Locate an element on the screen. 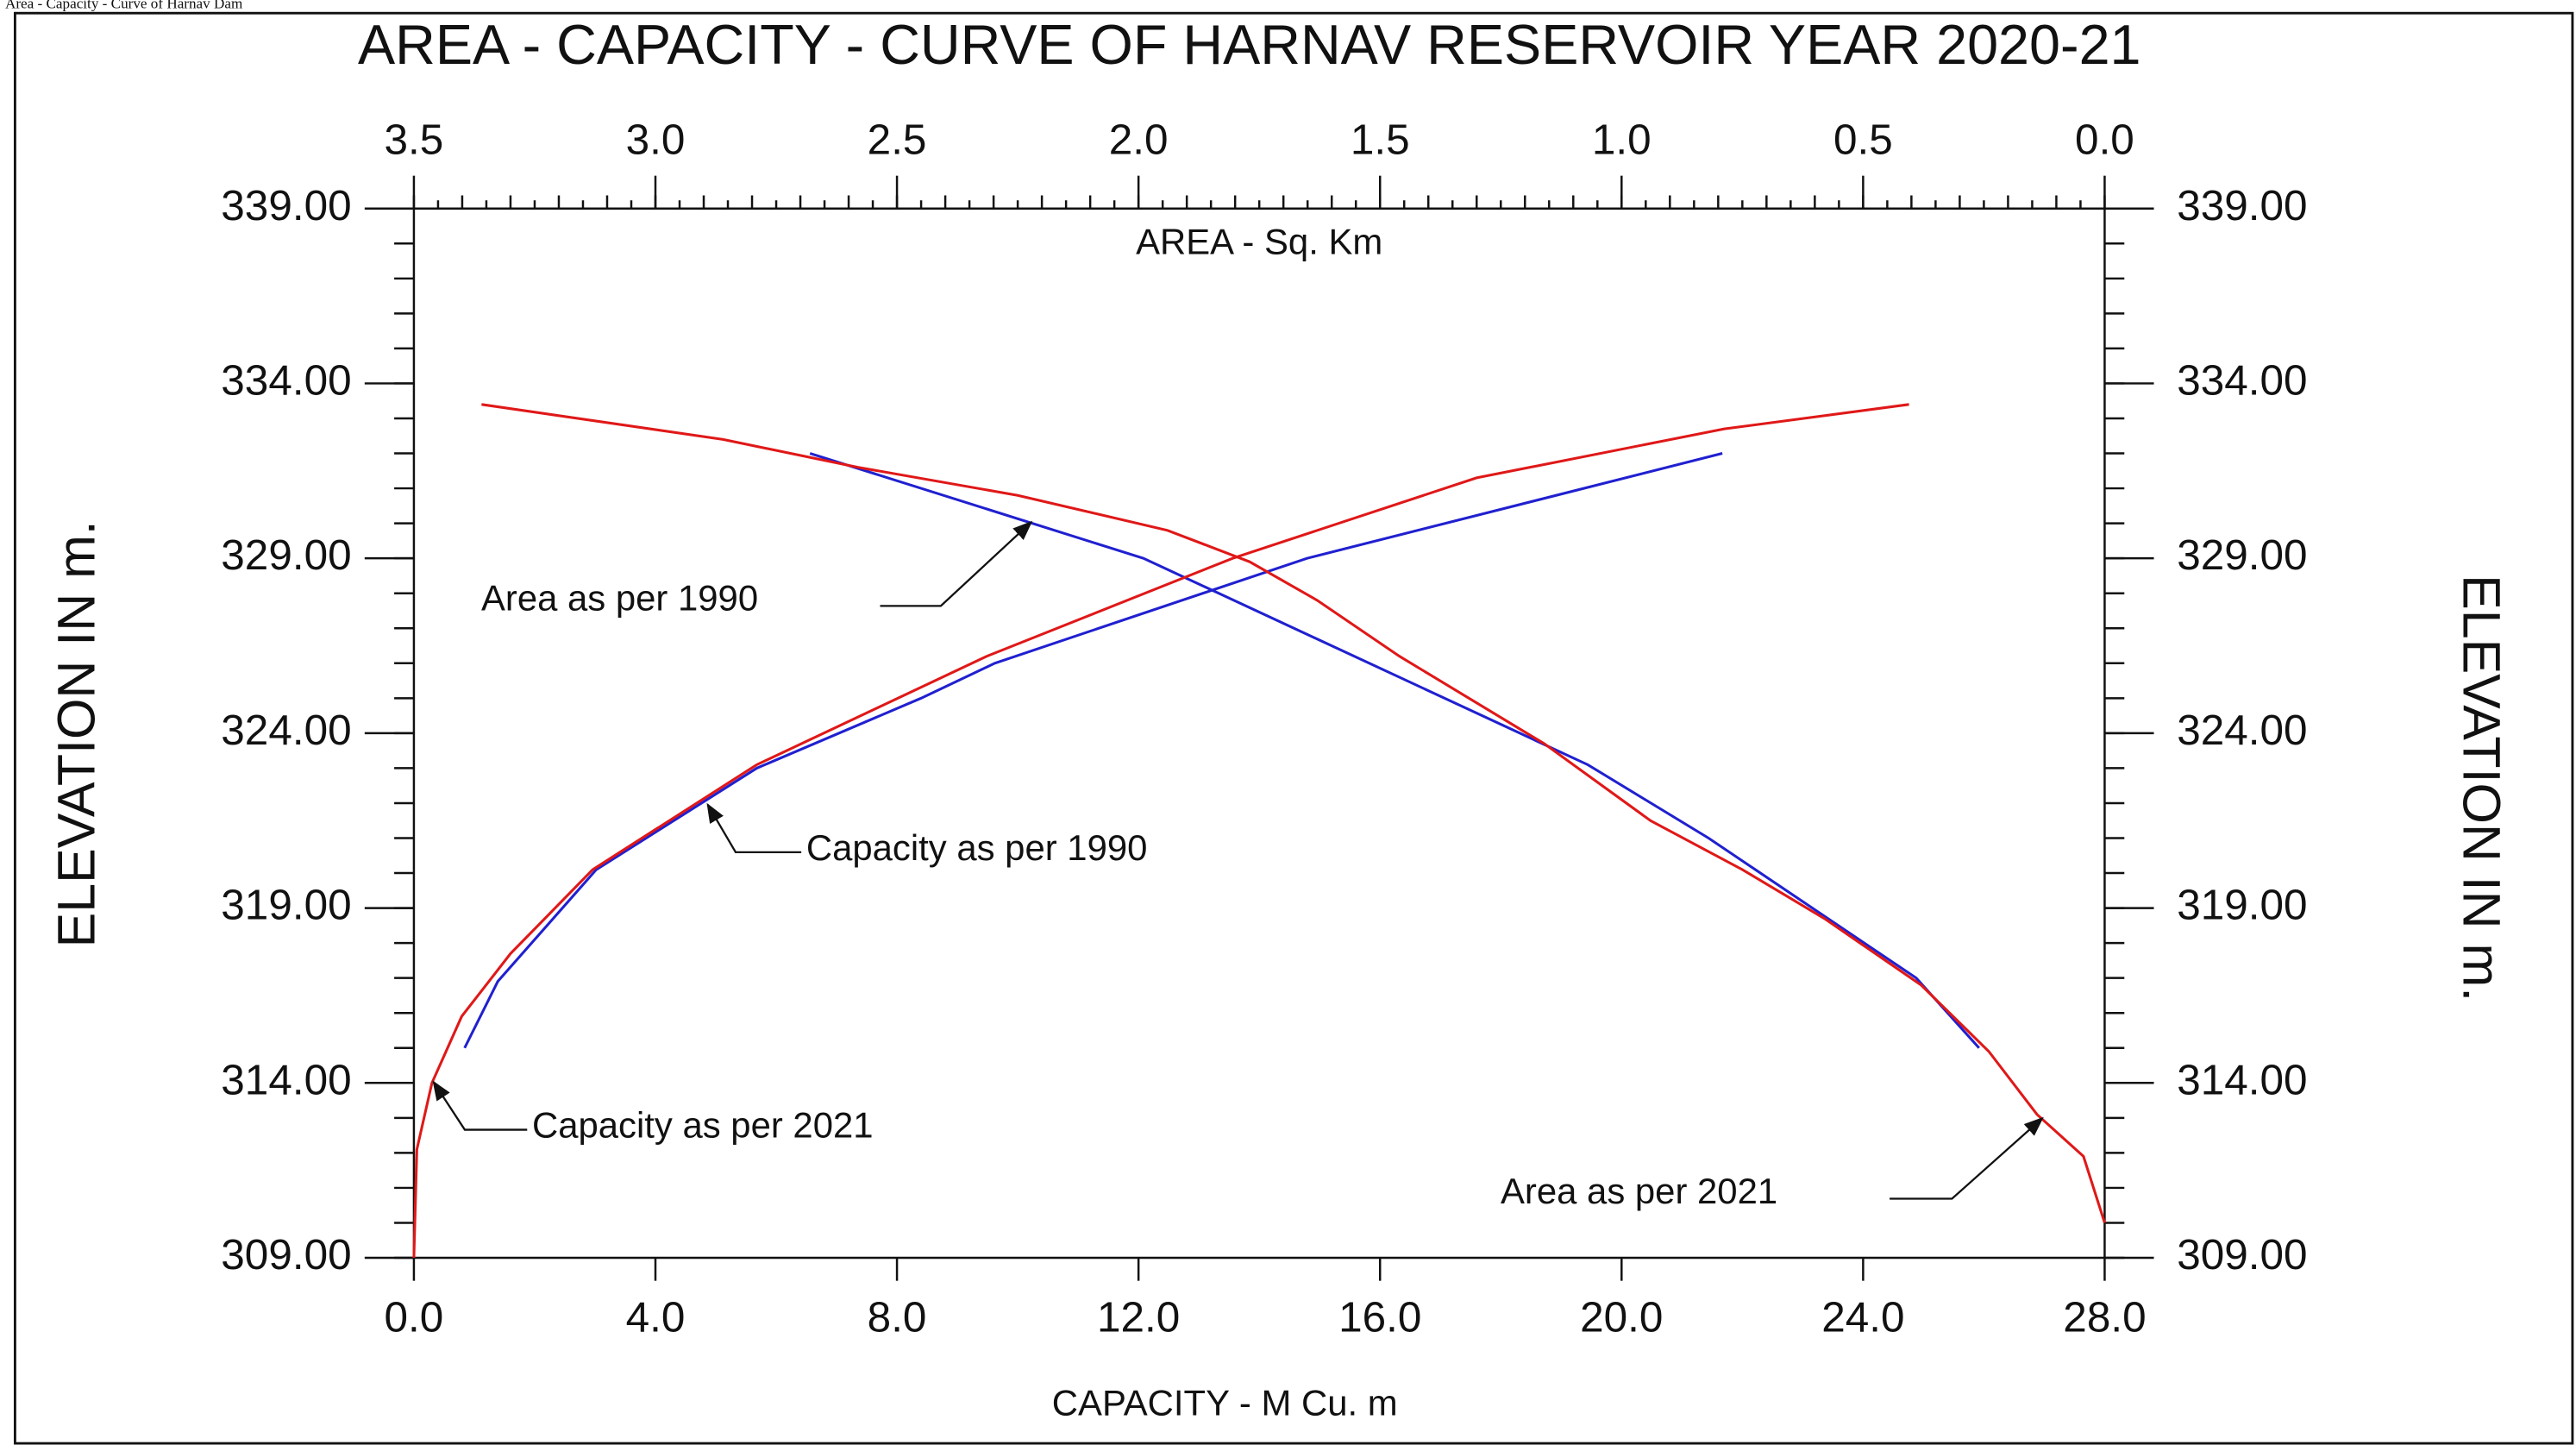  x2-tick-label: 0.0 is located at coordinates (2104, 140).